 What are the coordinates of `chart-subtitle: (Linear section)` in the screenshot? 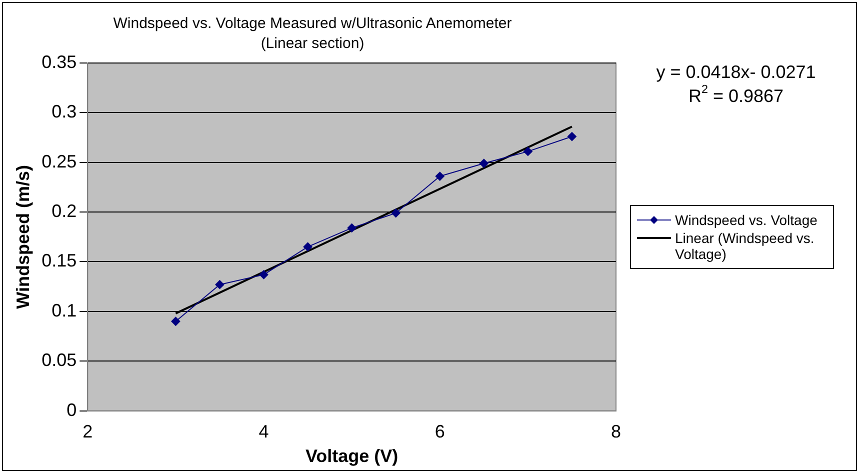 It's located at (312, 43).